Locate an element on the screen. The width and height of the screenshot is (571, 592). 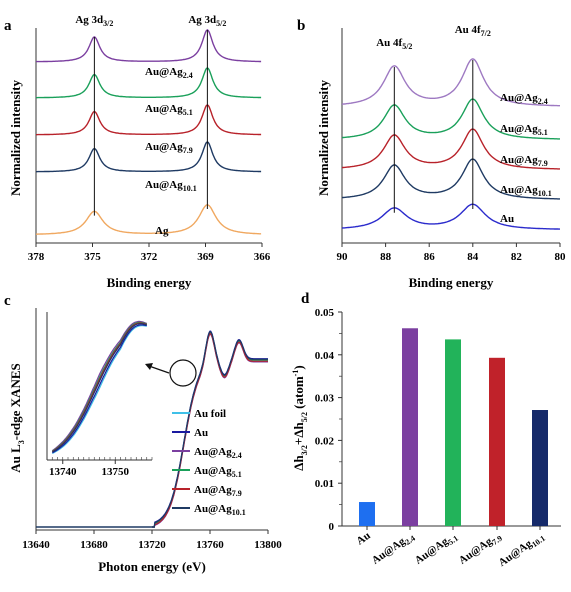
panel-b-series-label: Au@Ag2.4 is located at coordinates (524, 99).